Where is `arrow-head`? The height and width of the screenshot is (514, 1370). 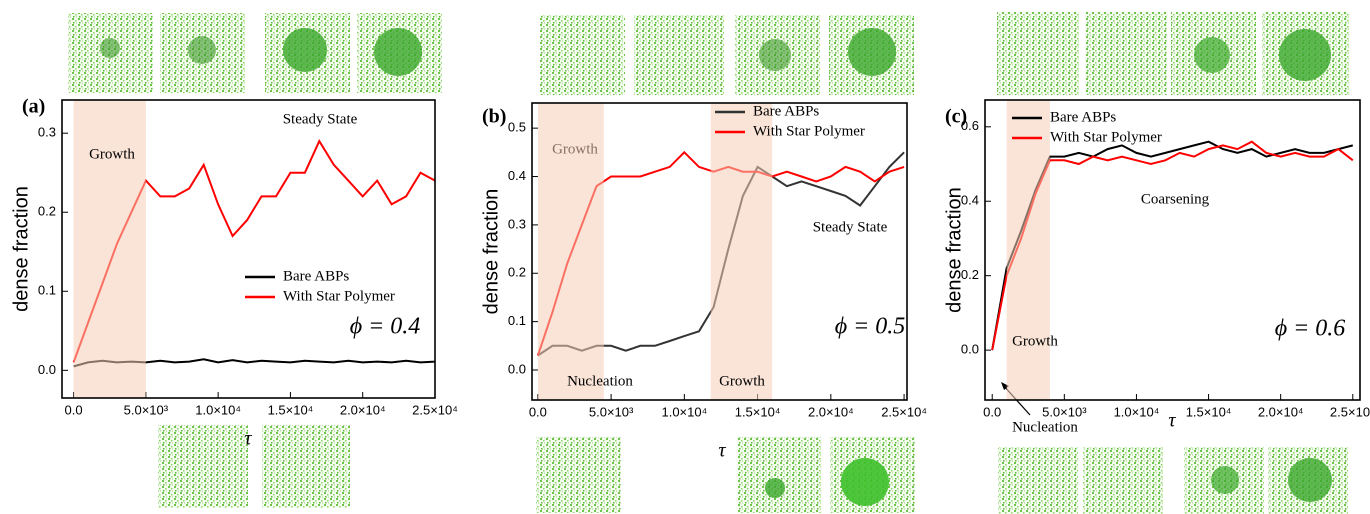 arrow-head is located at coordinates (1005, 386).